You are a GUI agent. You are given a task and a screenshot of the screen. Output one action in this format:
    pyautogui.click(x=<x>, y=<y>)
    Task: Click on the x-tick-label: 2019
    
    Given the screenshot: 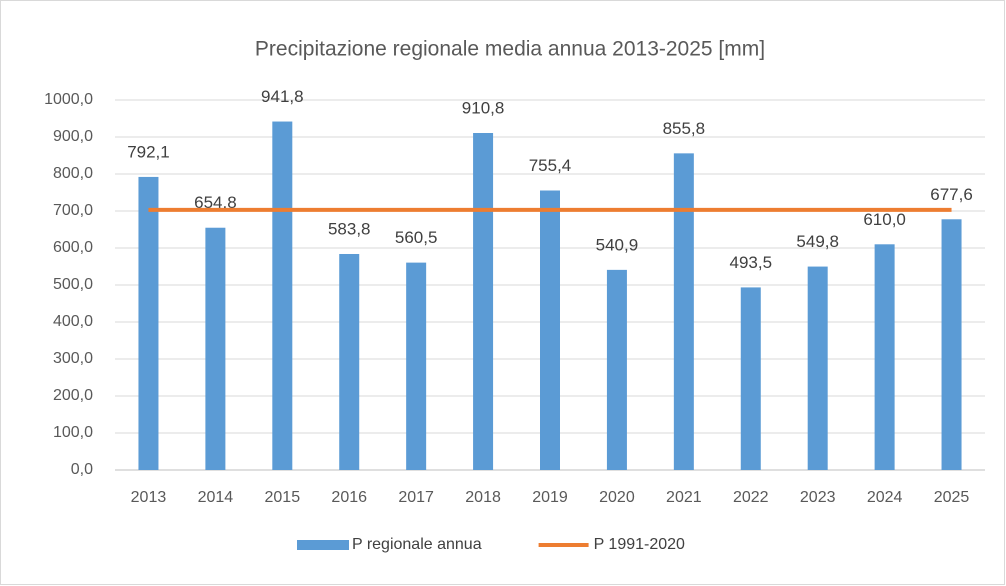 What is the action you would take?
    pyautogui.click(x=550, y=497)
    